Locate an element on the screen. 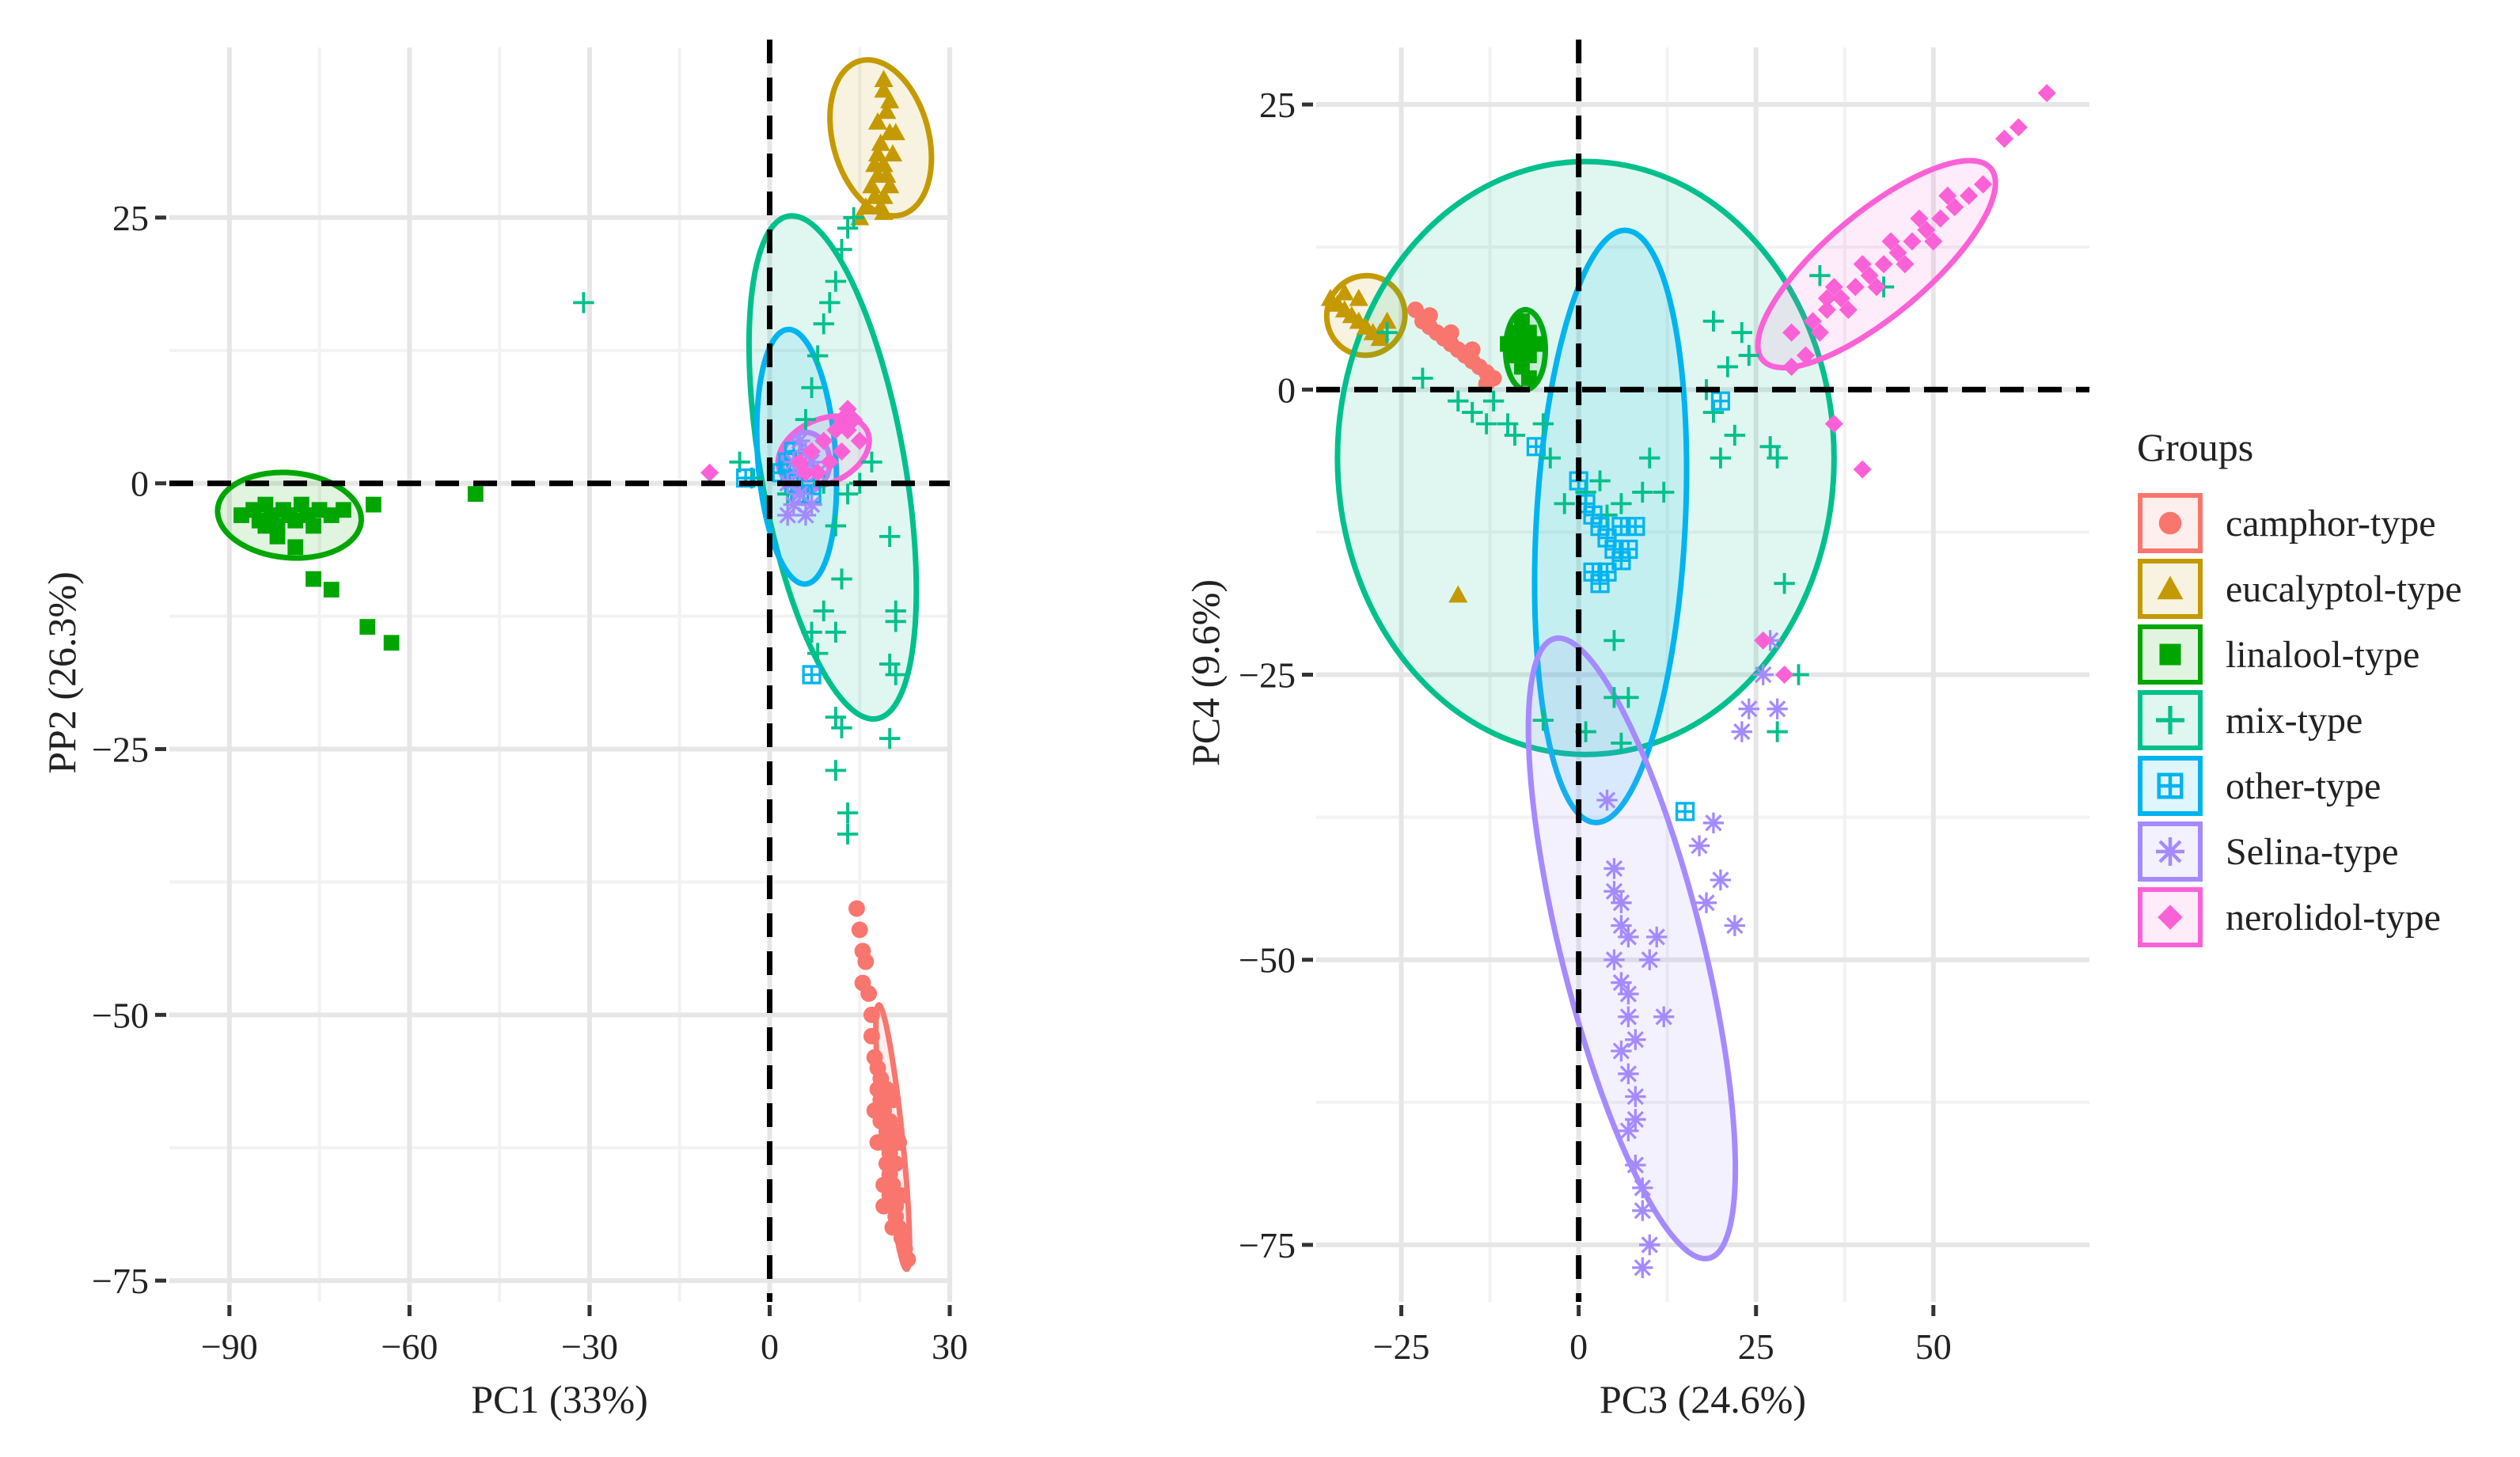 Image resolution: width=2520 pixels, height=1457 pixels. legend-item-camphor-type: camphor-type is located at coordinates (2287, 523).